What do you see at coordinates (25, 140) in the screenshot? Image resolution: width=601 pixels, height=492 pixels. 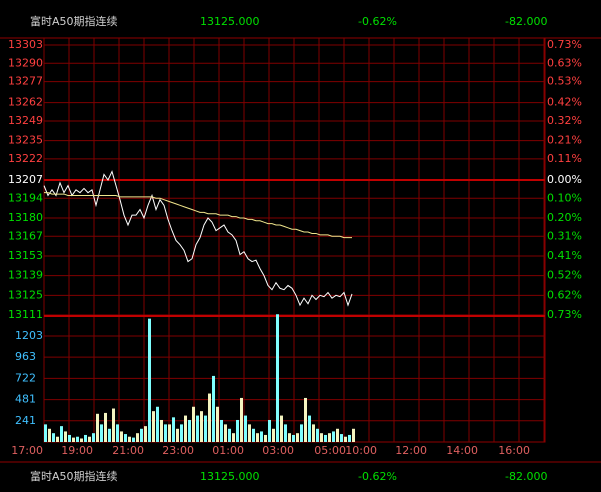 I see `y-tick-label: 13235` at bounding box center [25, 140].